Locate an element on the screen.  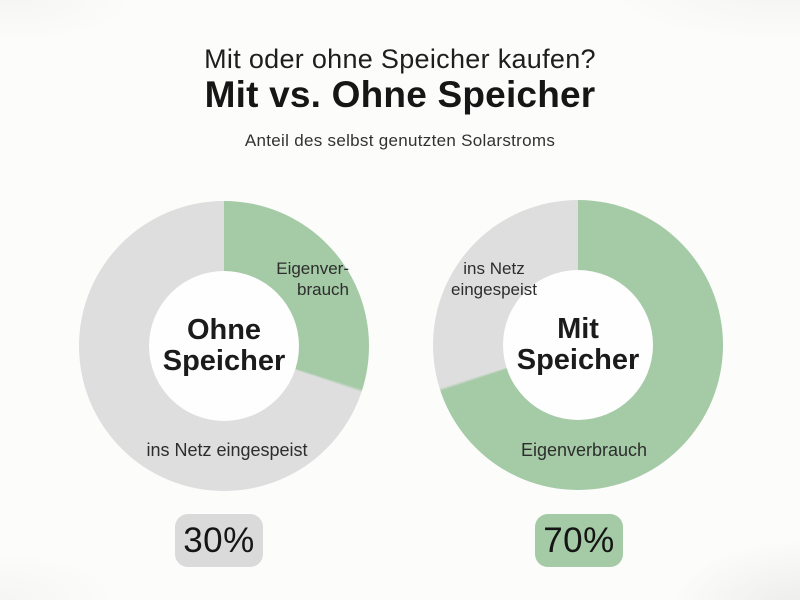
slice-label-ins-netz-mit: ins Netz eingespeist is located at coordinates (493, 279).